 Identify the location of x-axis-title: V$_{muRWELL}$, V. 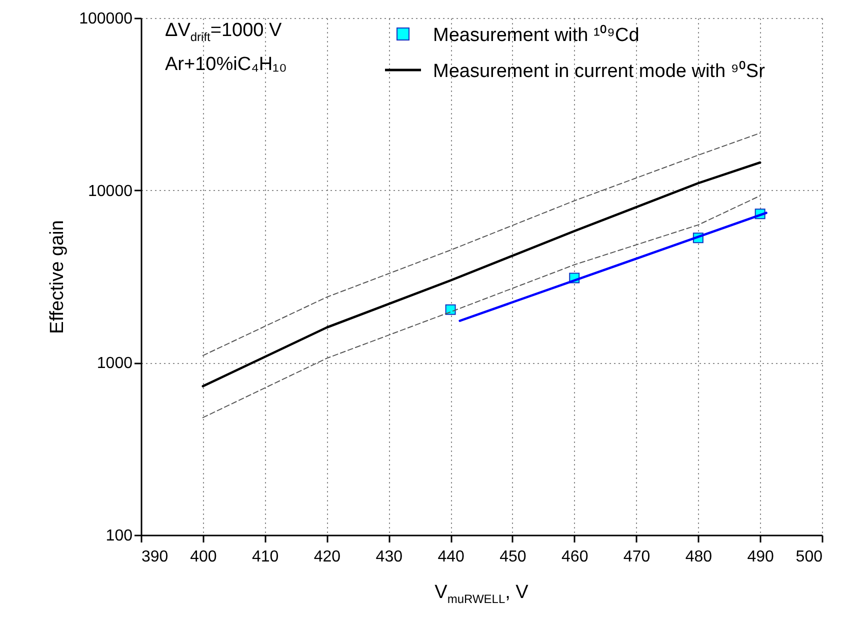
(482, 594).